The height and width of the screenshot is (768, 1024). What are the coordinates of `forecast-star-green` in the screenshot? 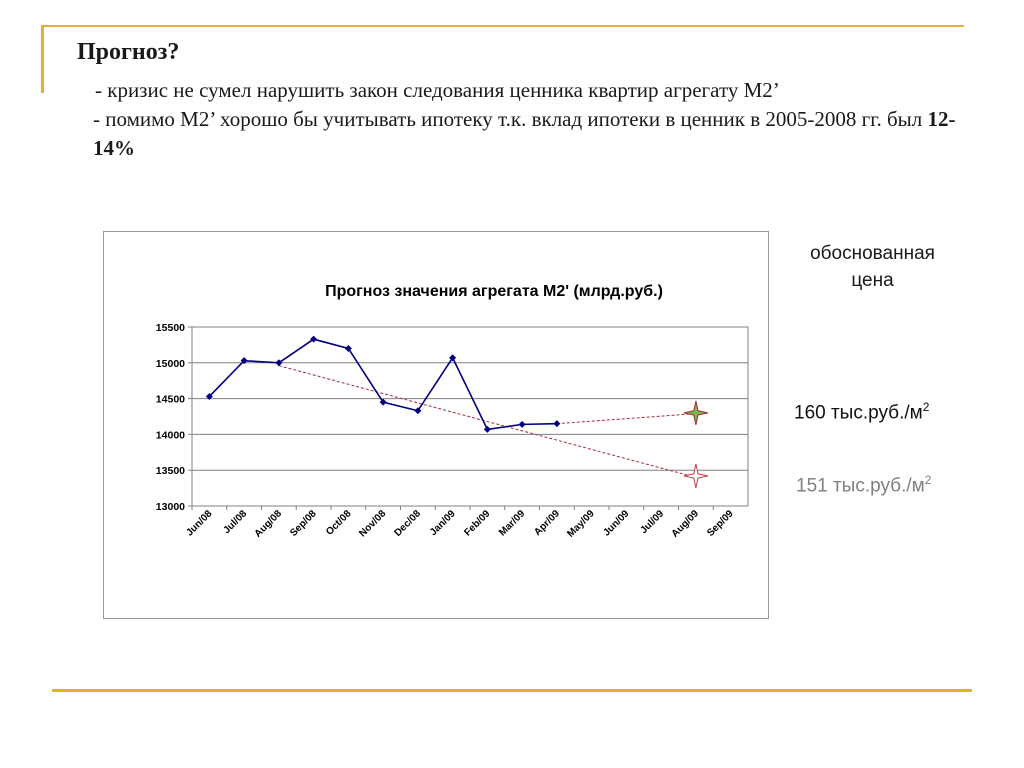 It's located at (696, 413).